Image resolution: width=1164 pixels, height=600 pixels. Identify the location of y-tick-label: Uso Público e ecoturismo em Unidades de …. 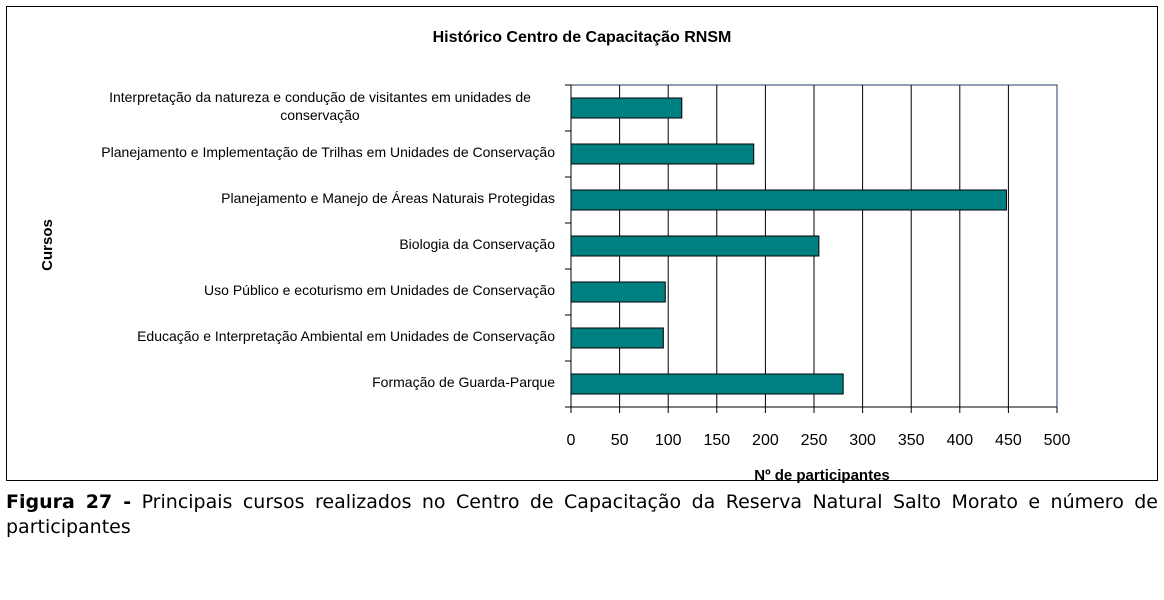
(379, 290).